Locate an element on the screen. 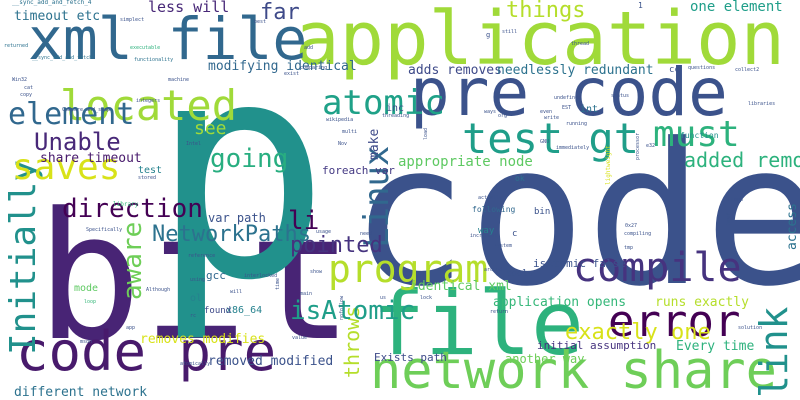 The height and width of the screenshot is (400, 800). word-error: error is located at coordinates (674, 321).